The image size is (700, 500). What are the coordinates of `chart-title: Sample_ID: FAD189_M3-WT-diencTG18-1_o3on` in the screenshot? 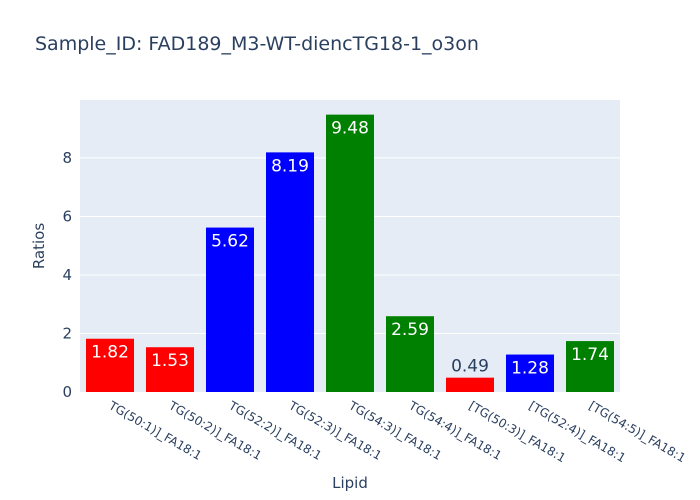 It's located at (257, 44).